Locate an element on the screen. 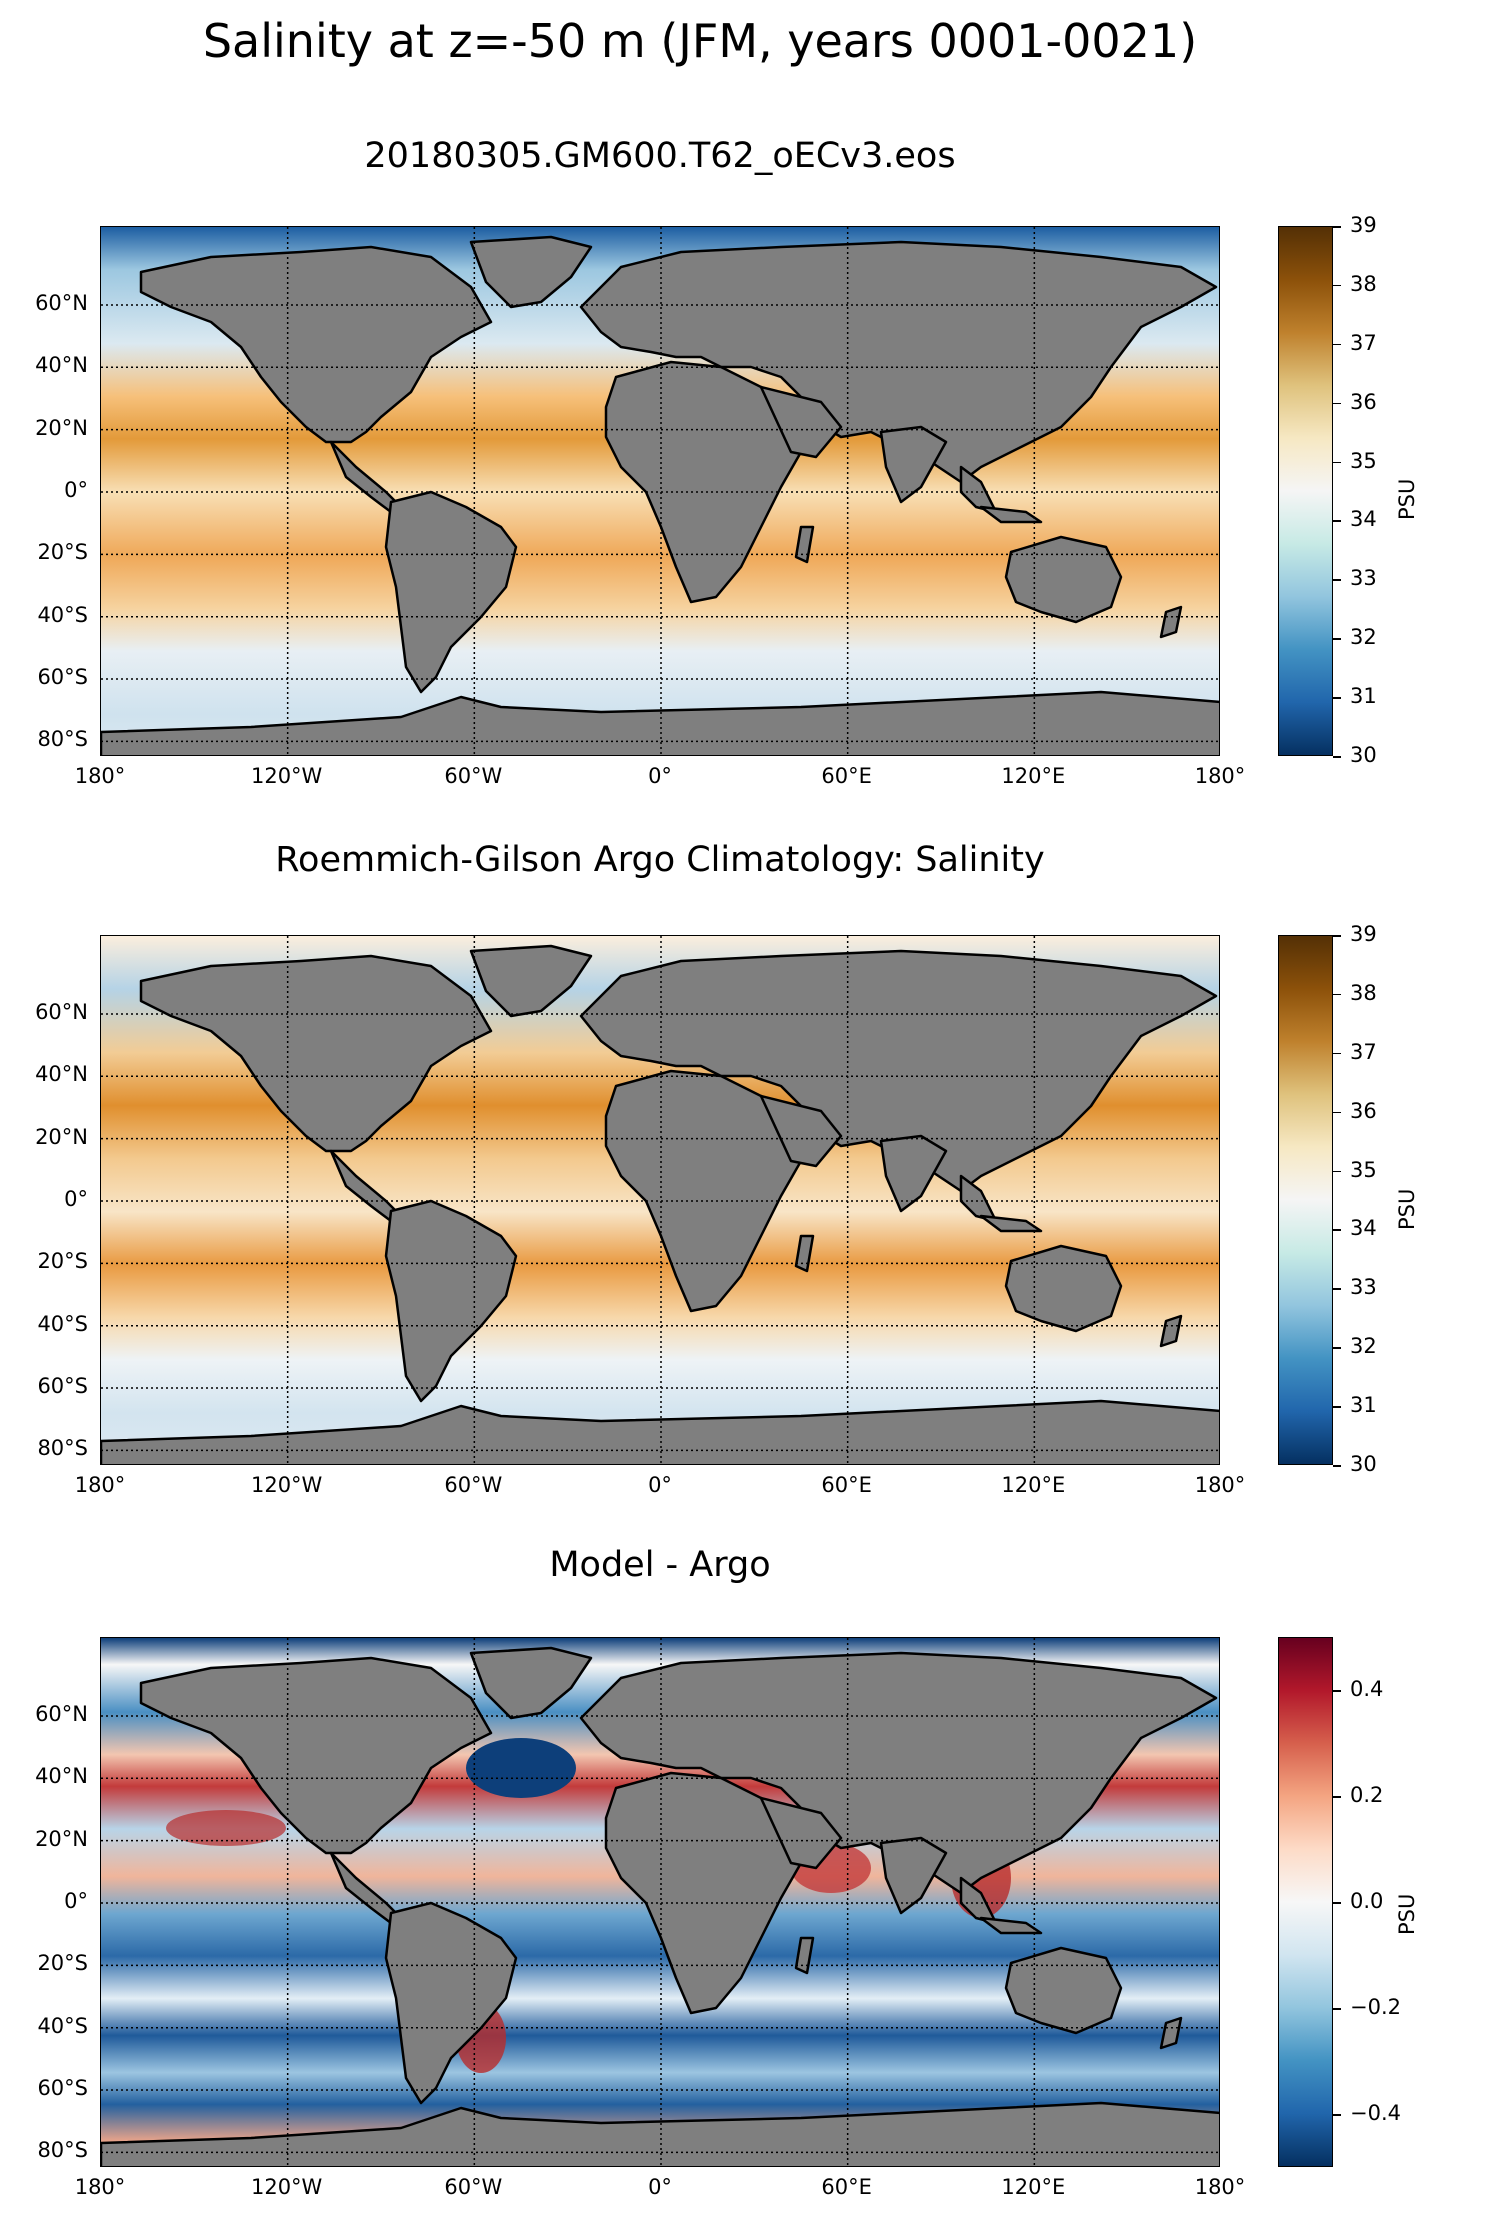  colorbar-tick-label: 0.4 is located at coordinates (1367, 1689).